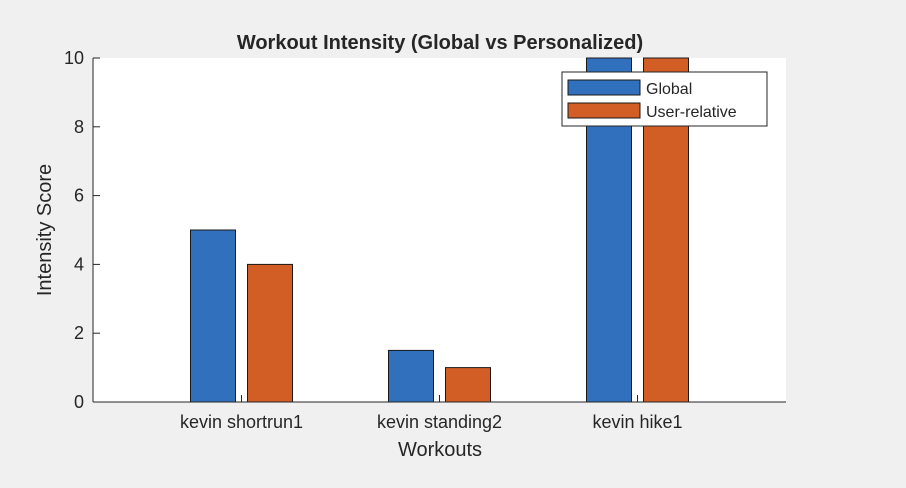 The width and height of the screenshot is (906, 488). Describe the element at coordinates (669, 89) in the screenshot. I see `legend-label-global: Global` at that location.